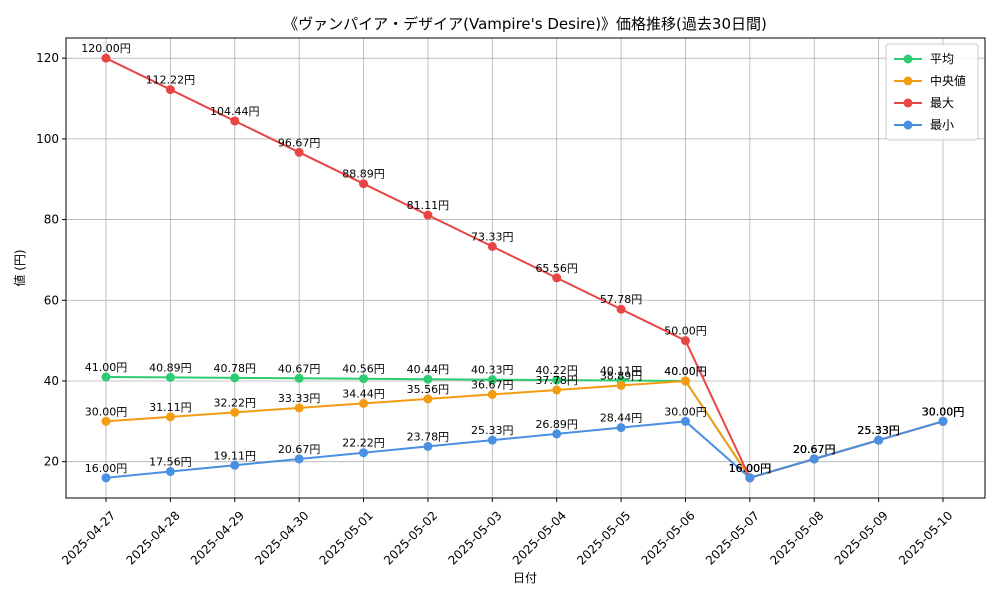  What do you see at coordinates (942, 59) in the screenshot?
I see `legend-label: 平均` at bounding box center [942, 59].